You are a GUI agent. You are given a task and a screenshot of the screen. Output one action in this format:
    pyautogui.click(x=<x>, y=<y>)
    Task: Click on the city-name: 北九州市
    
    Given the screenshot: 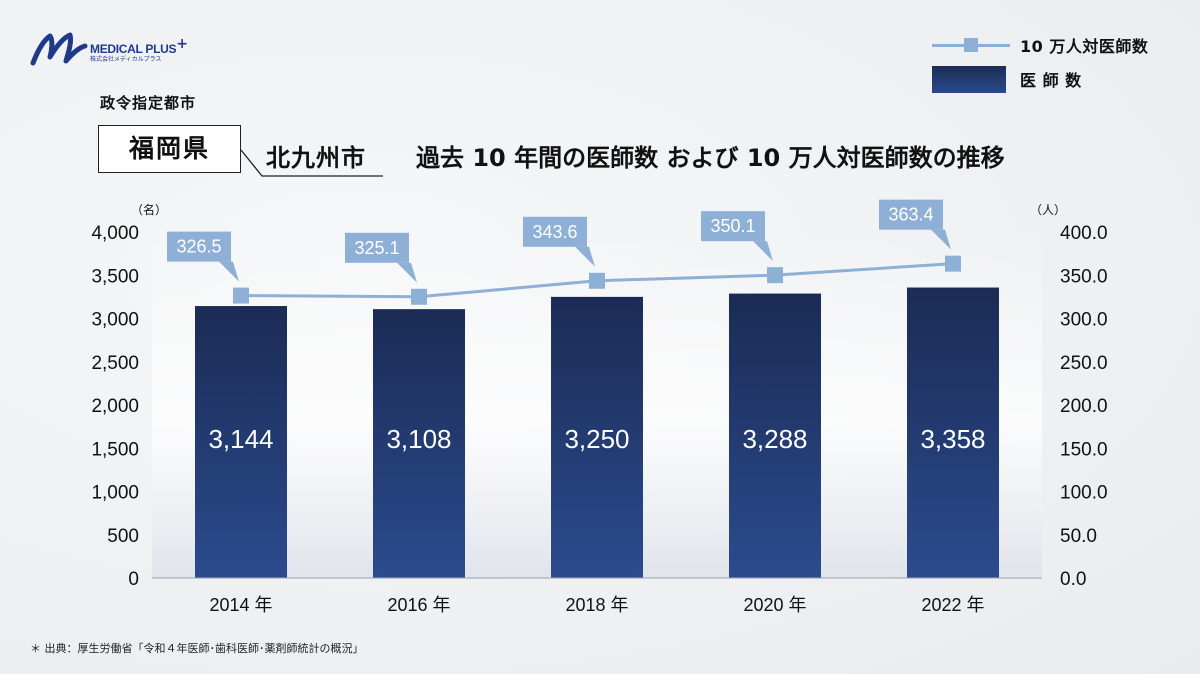 What is the action you would take?
    pyautogui.click(x=316, y=158)
    